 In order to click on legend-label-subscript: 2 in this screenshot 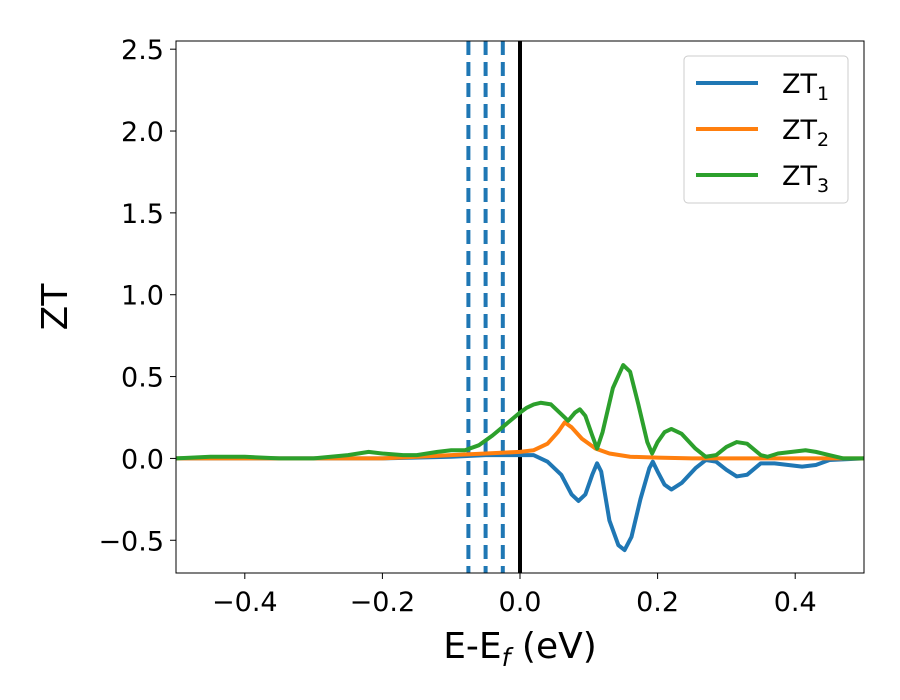, I will do `click(823, 140)`.